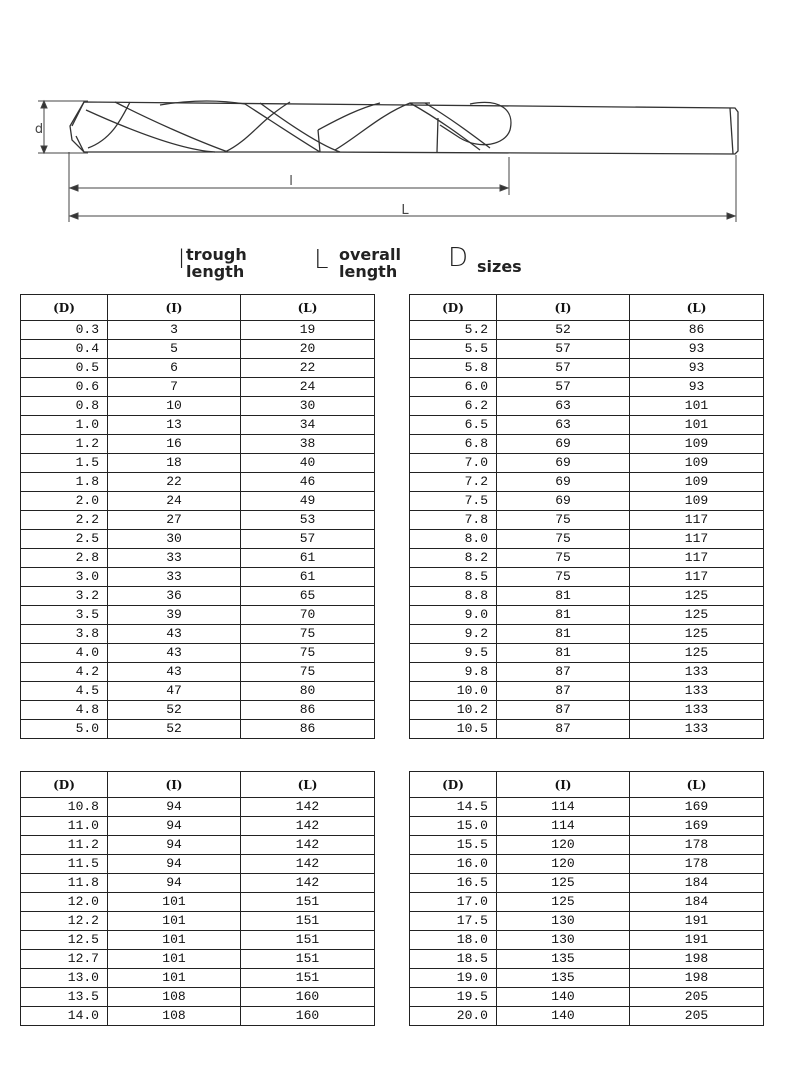 This screenshot has height=1065, width=790. Describe the element at coordinates (174, 729) in the screenshot. I see `cell-trough-length: 52` at that location.